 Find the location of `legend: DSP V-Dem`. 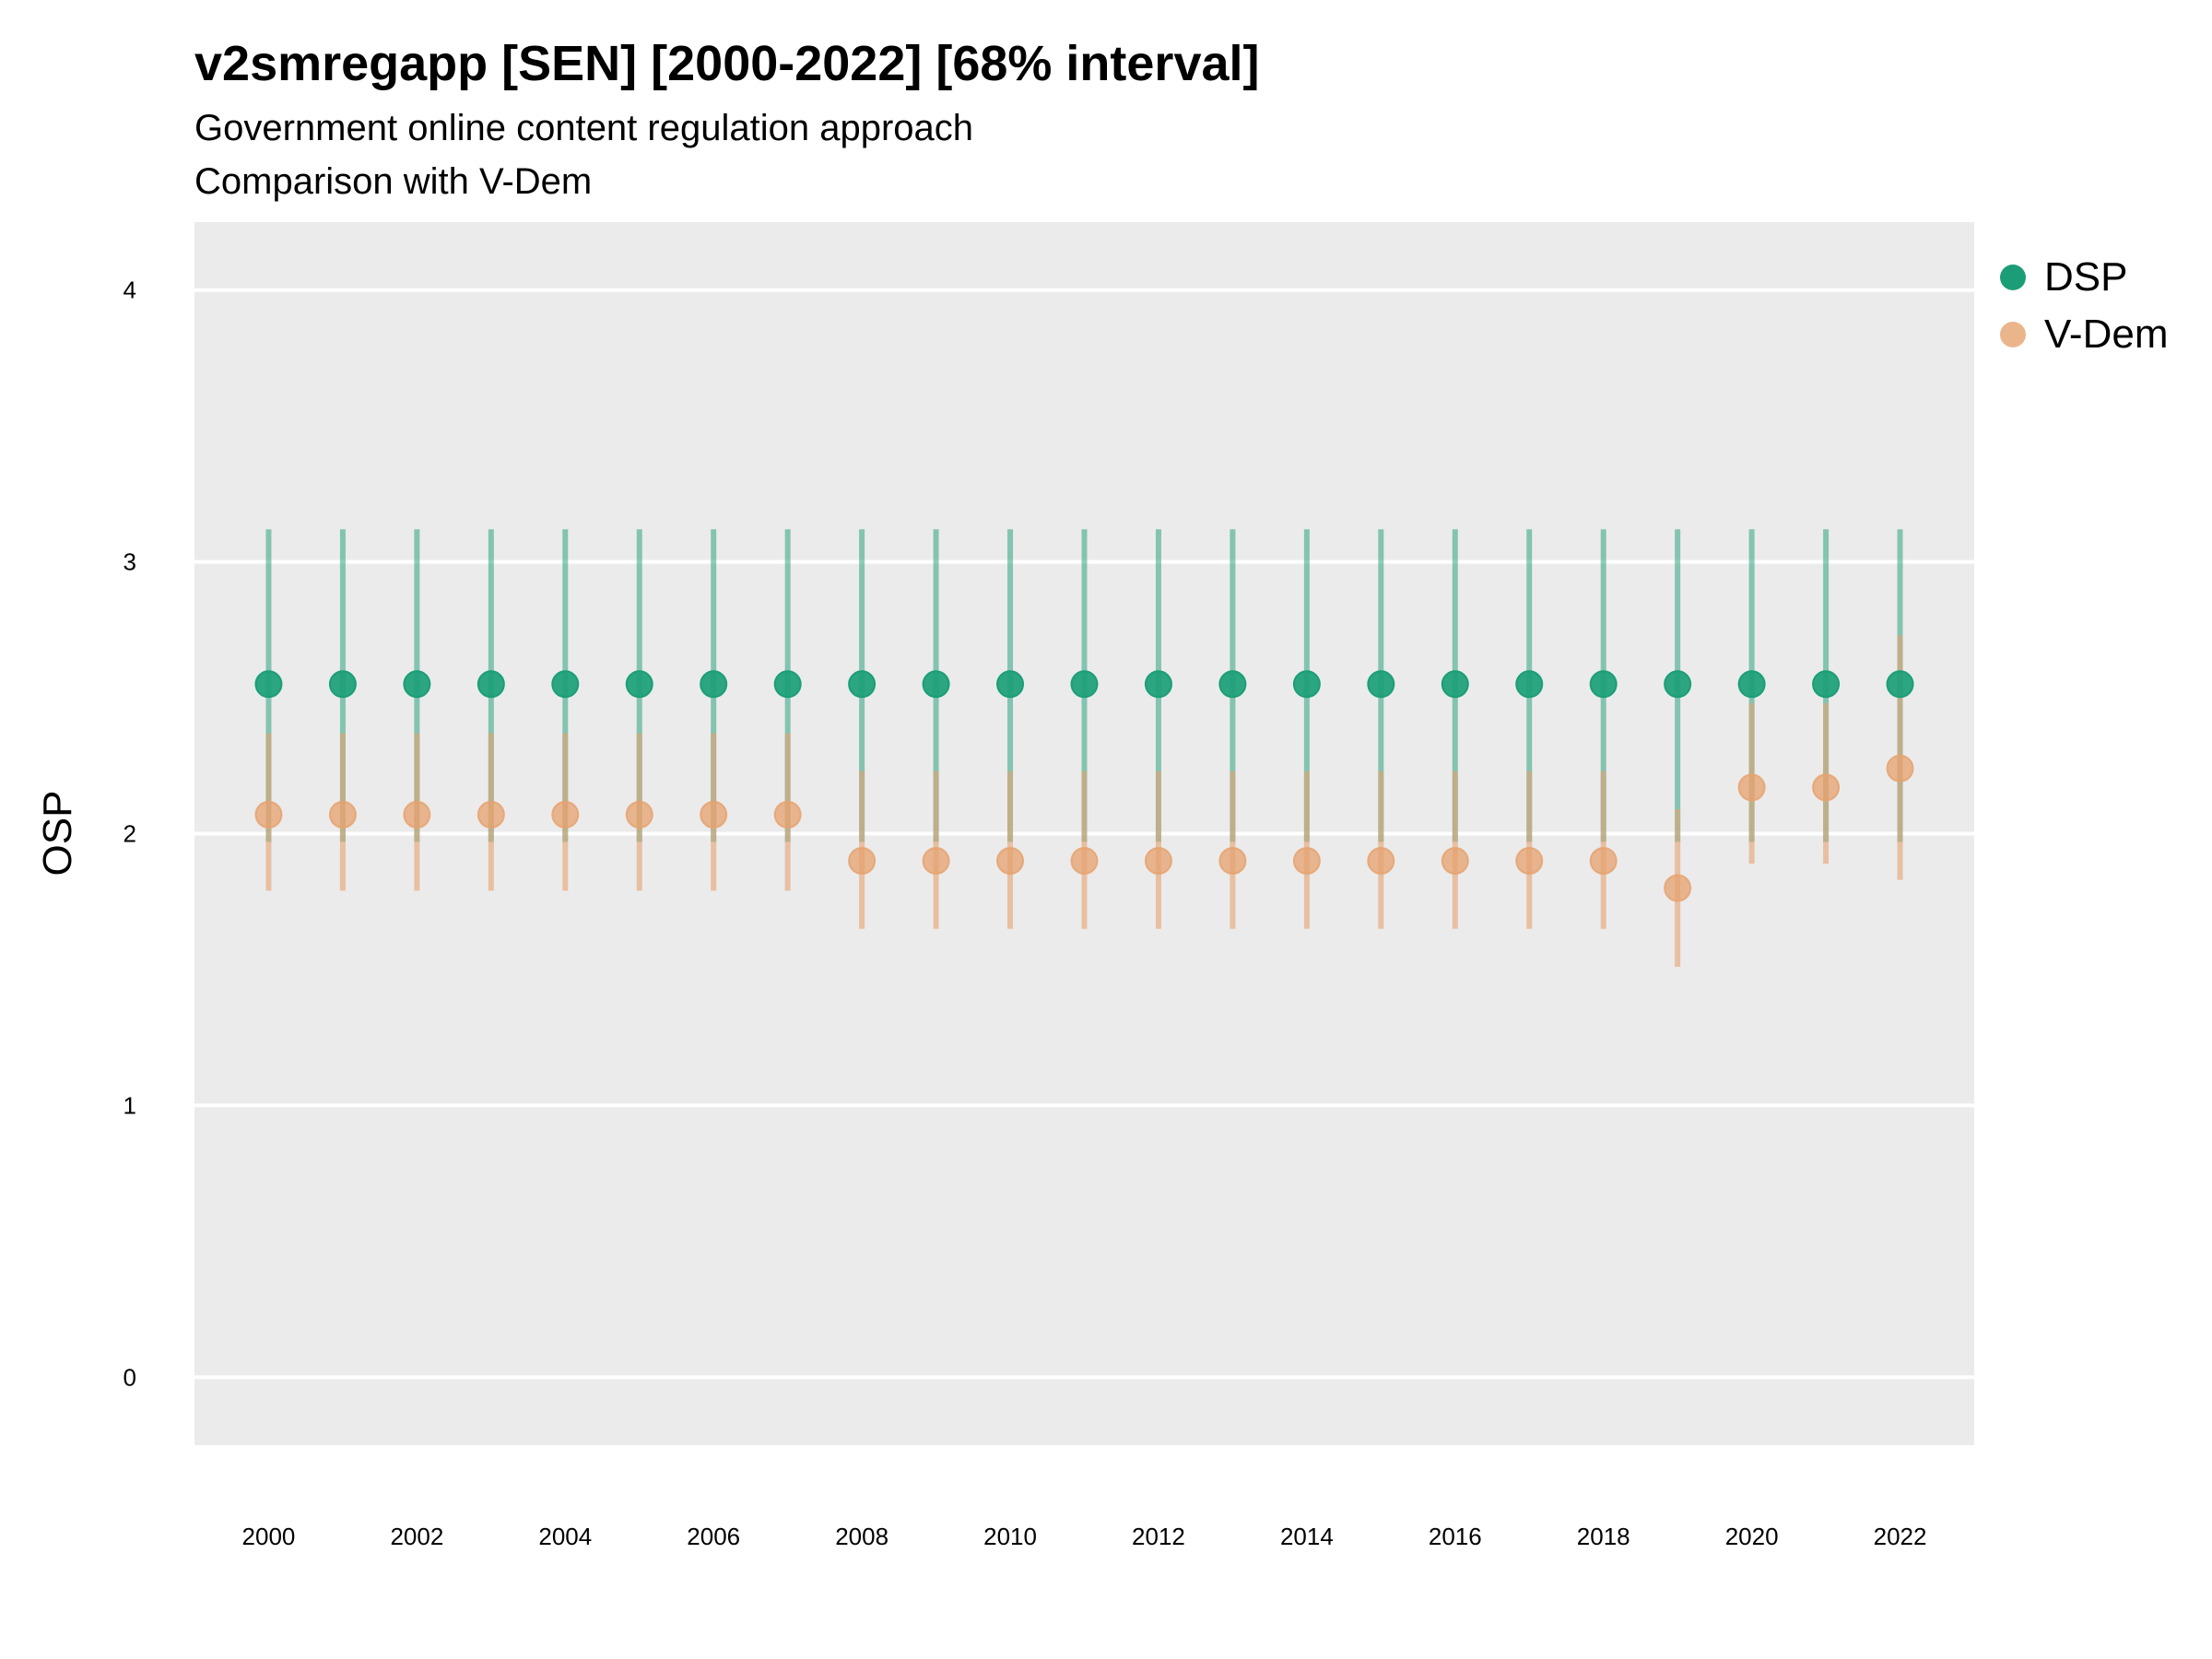

legend: DSP V-Dem is located at coordinates (2084, 306).